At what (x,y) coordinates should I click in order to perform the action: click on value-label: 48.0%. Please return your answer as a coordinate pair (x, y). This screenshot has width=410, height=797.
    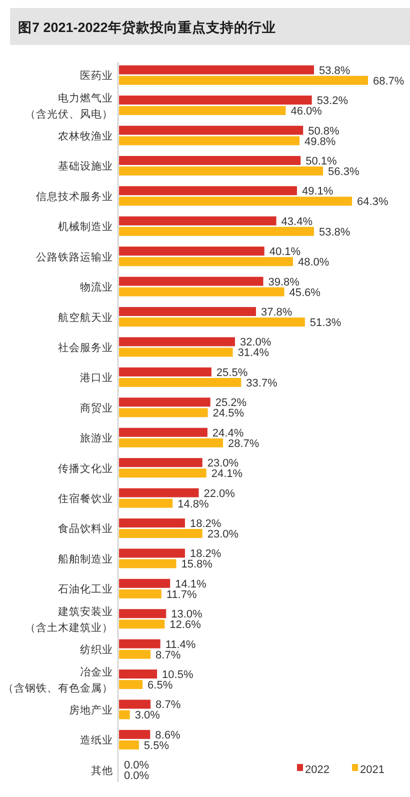
    Looking at the image, I should click on (314, 262).